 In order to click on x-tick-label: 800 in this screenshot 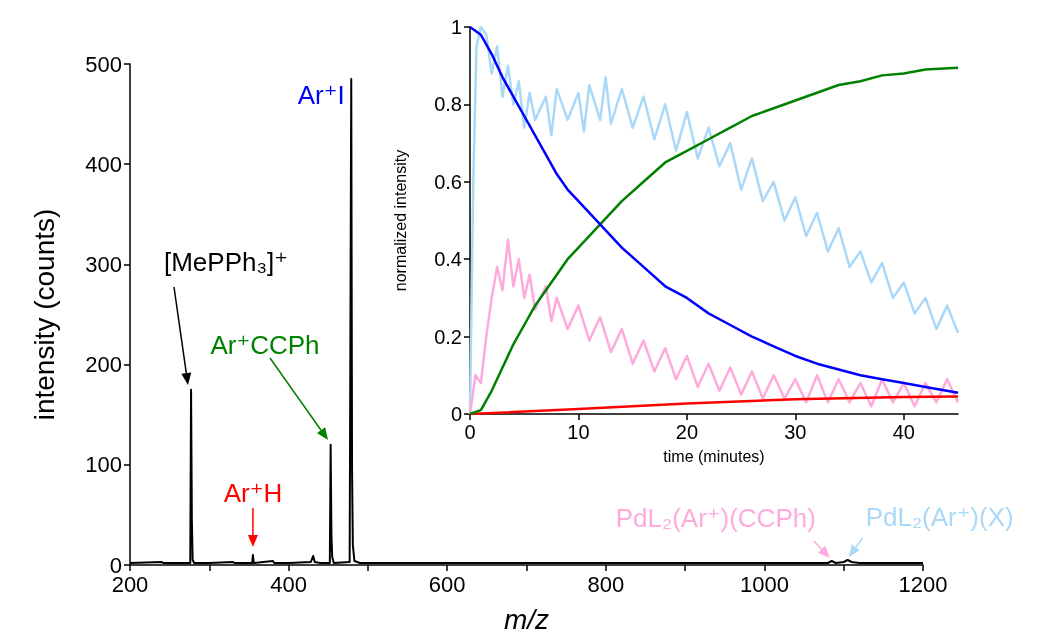, I will do `click(606, 584)`.